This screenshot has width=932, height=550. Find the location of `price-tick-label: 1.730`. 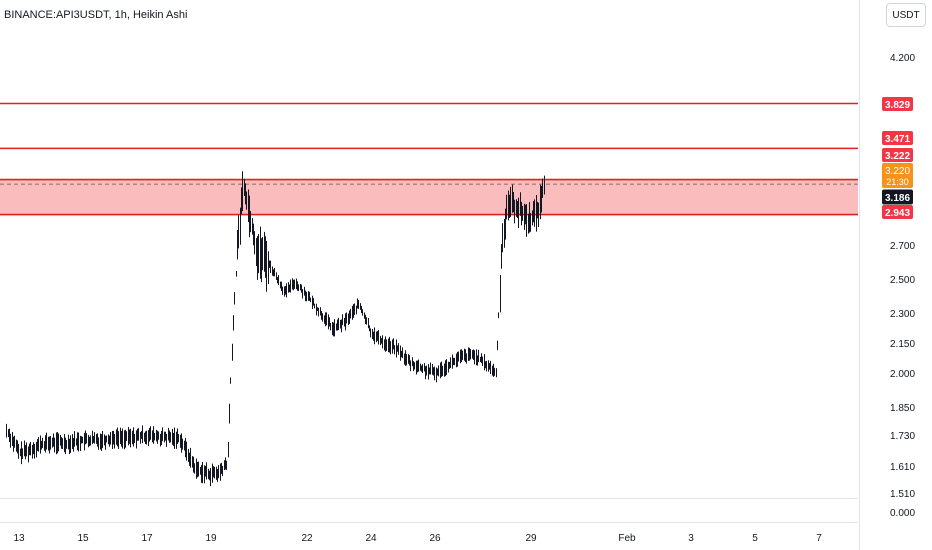

price-tick-label: 1.730 is located at coordinates (902, 436).